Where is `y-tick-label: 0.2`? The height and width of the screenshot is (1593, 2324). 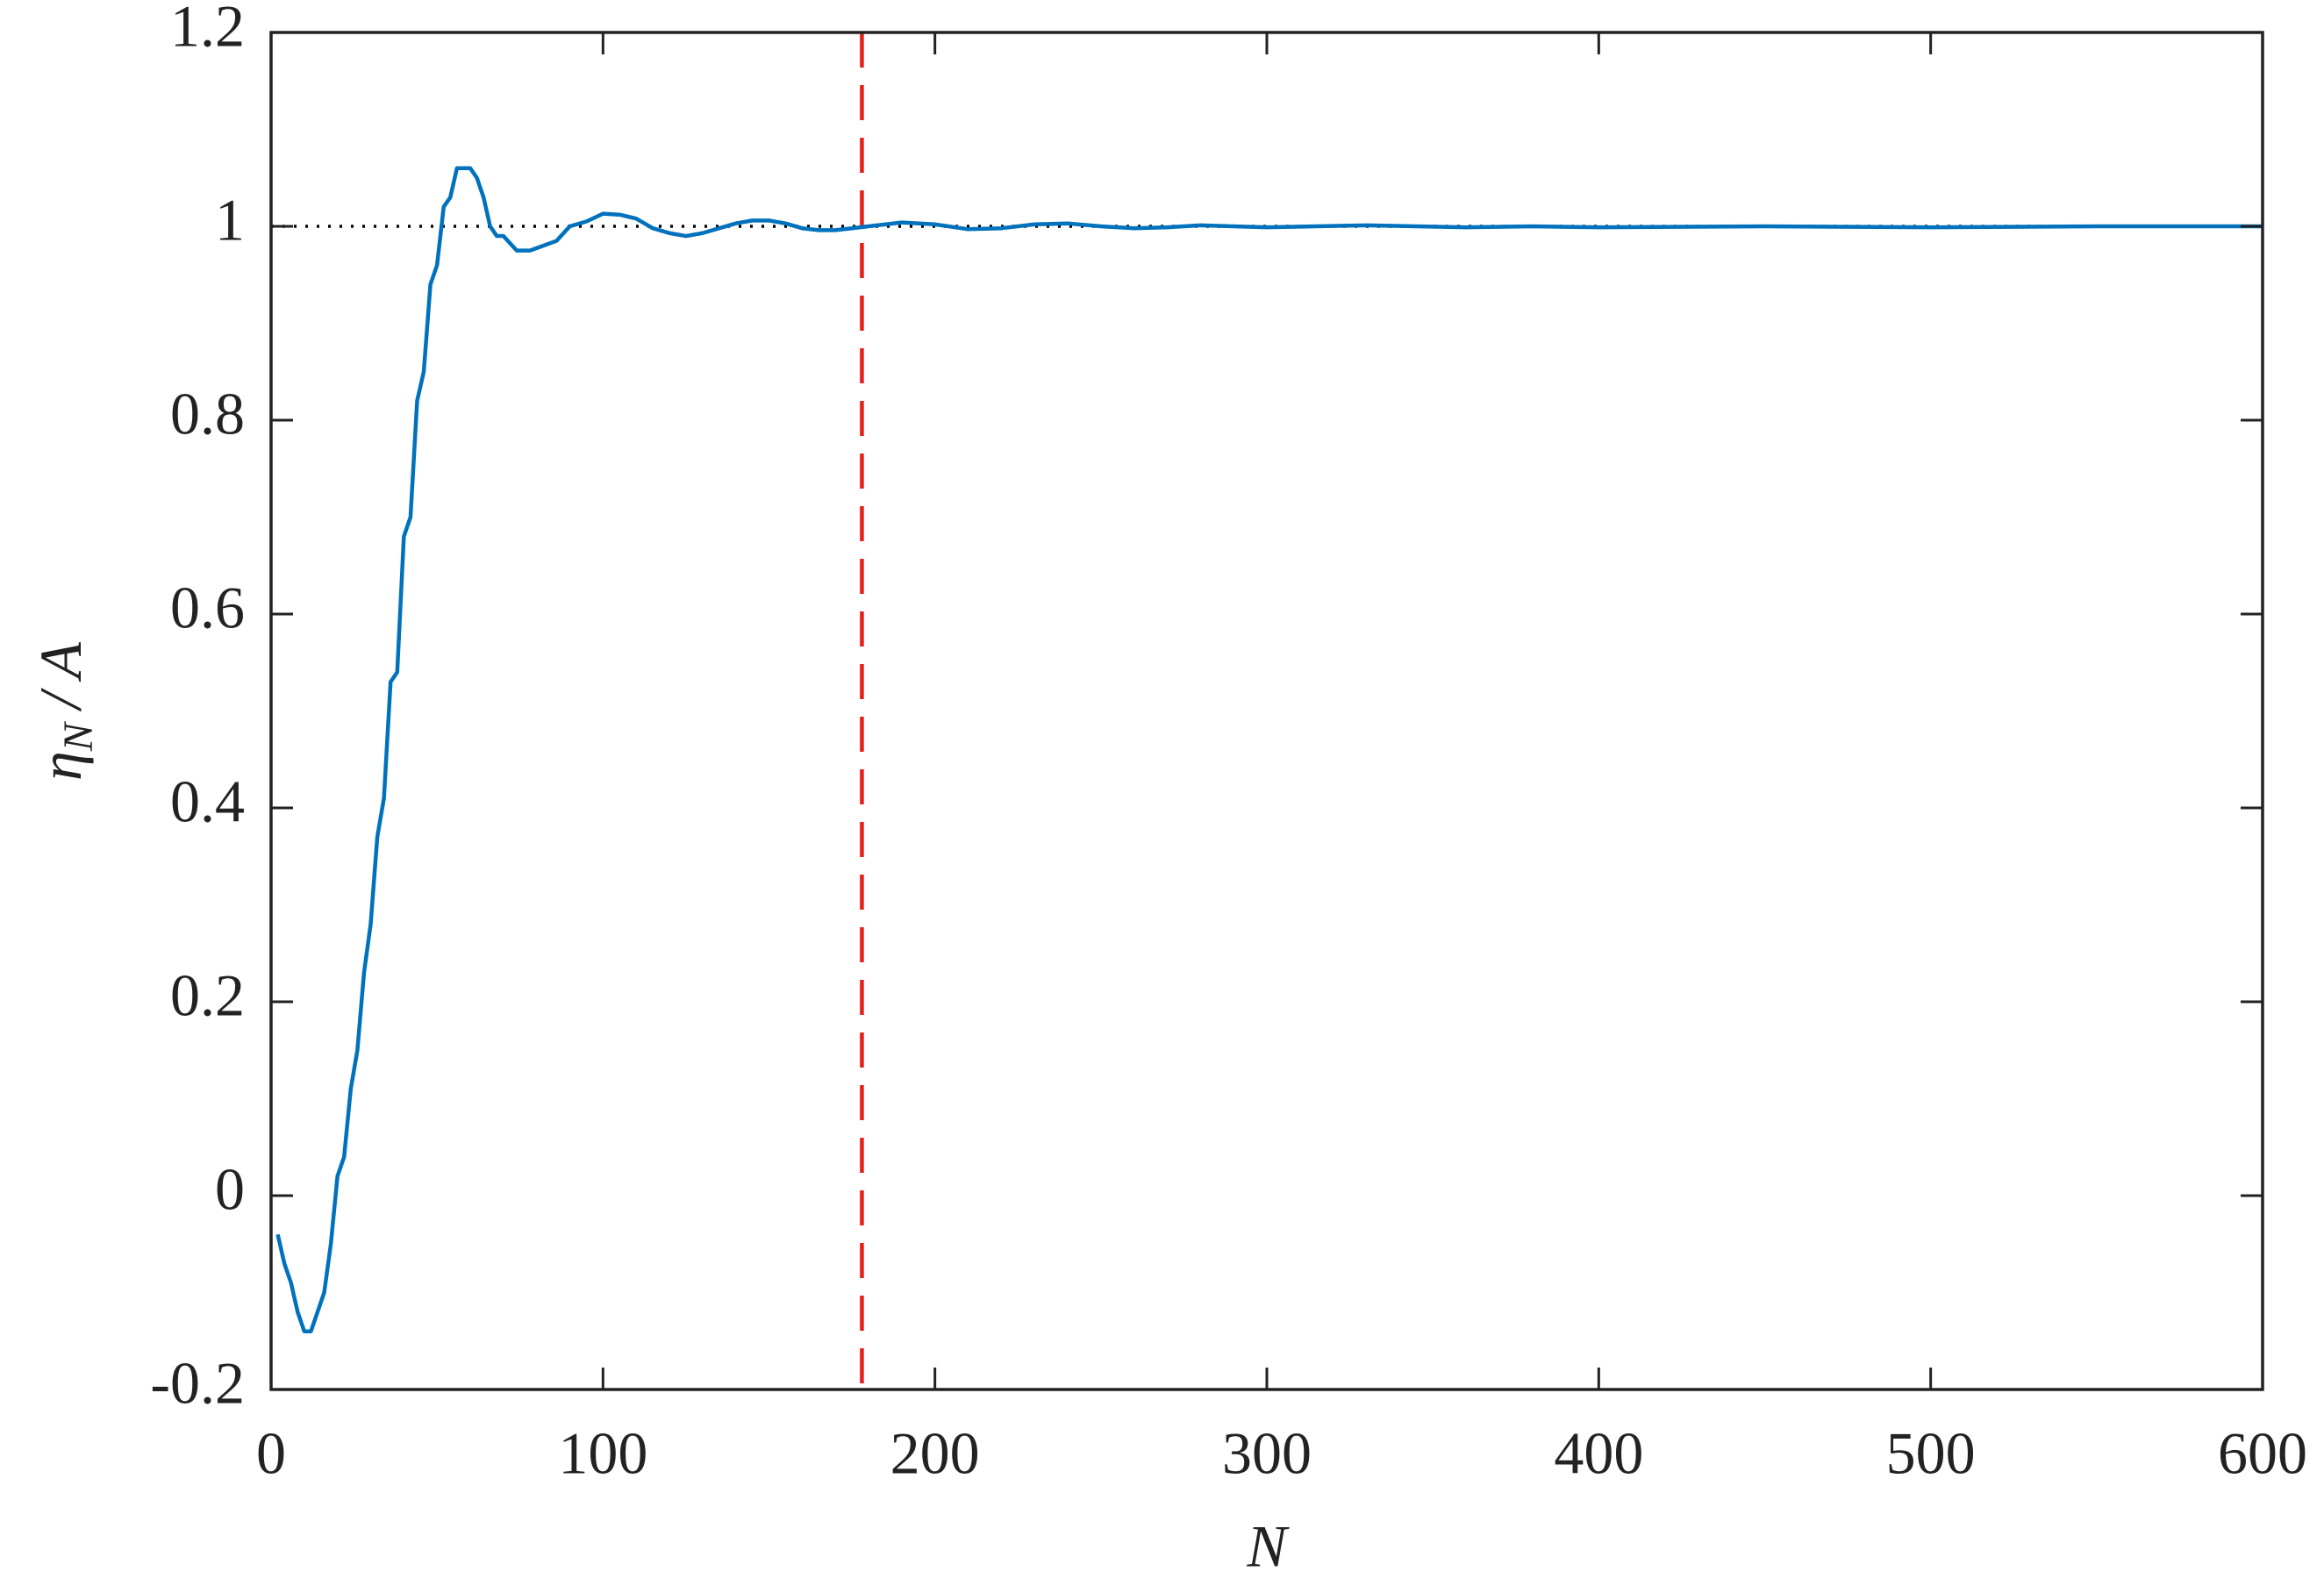
y-tick-label: 0.2 is located at coordinates (207, 995).